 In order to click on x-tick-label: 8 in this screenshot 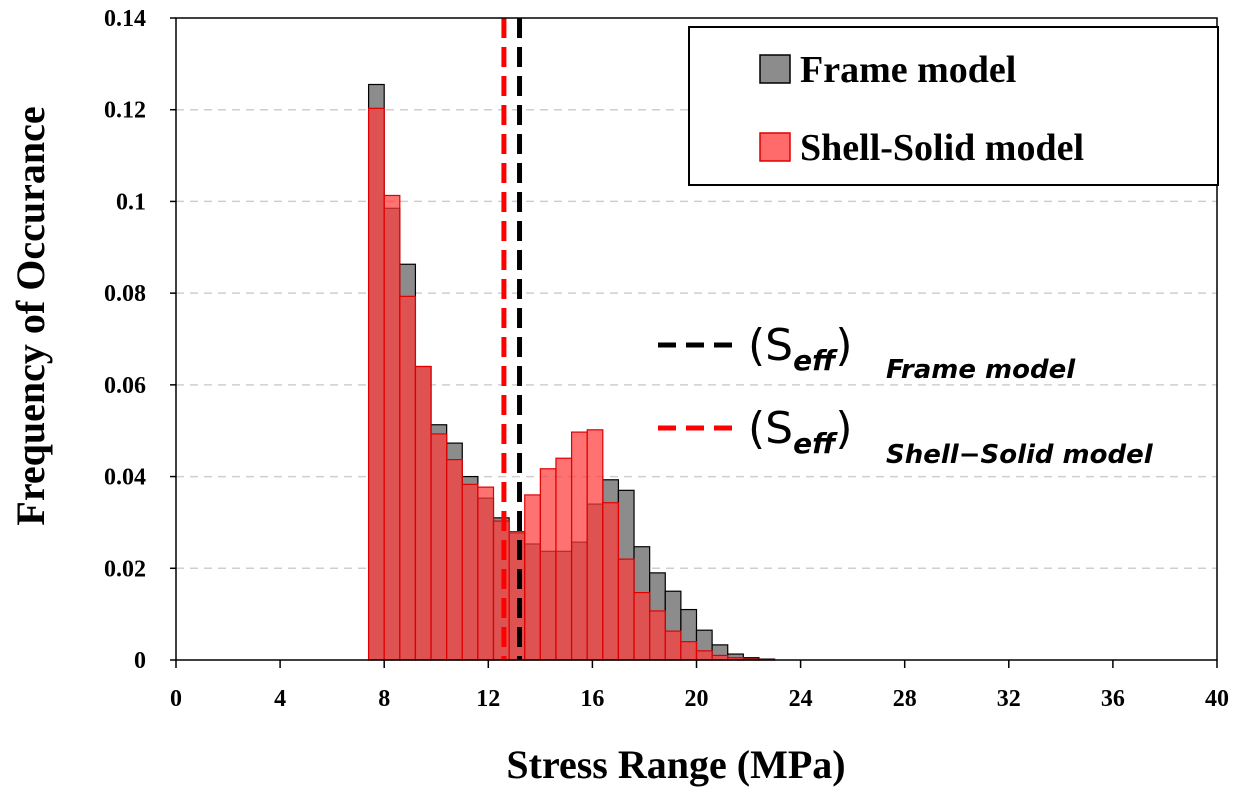, I will do `click(384, 699)`.